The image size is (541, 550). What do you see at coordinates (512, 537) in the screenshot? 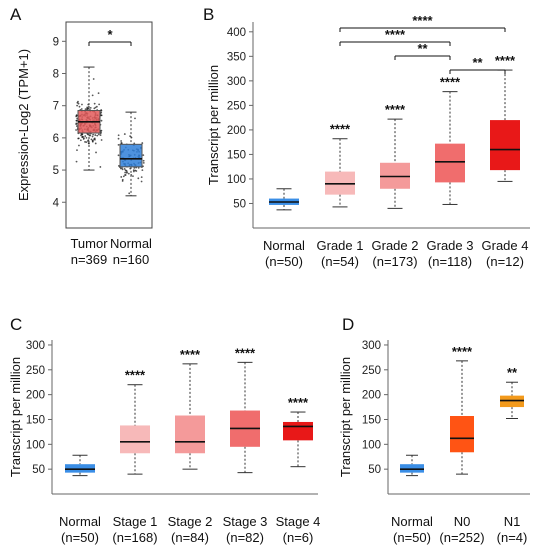
I see `sample-size-label: (n=4)` at bounding box center [512, 537].